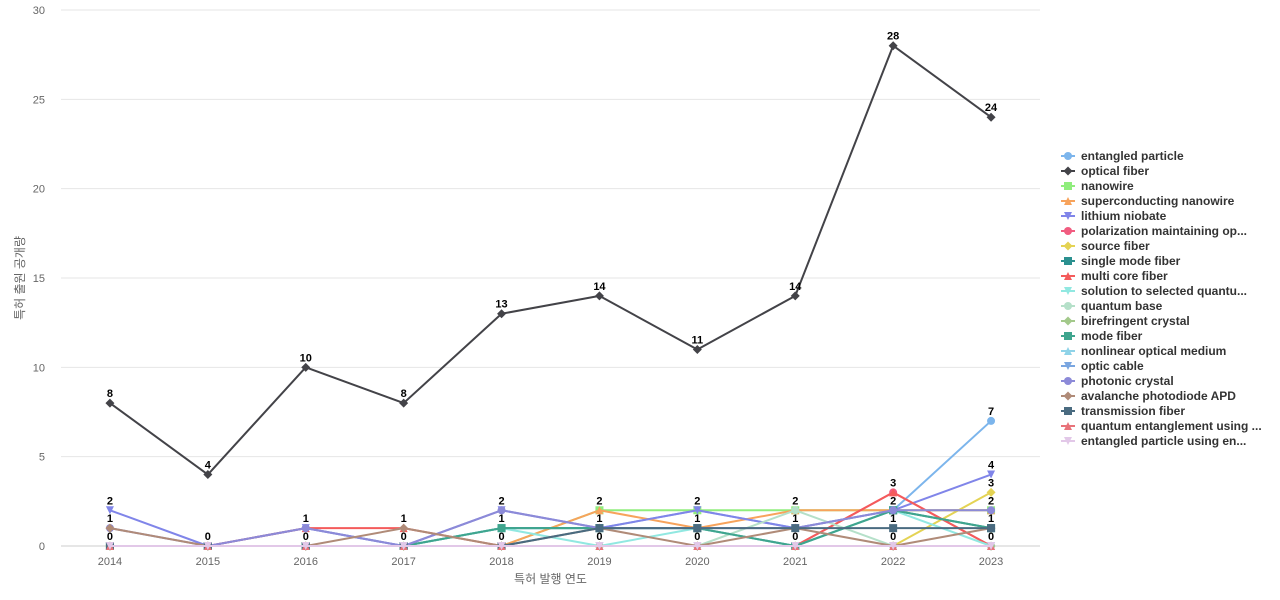 The width and height of the screenshot is (1280, 600). Describe the element at coordinates (1153, 351) in the screenshot. I see `legend-label: nonlinear optical medium` at that location.